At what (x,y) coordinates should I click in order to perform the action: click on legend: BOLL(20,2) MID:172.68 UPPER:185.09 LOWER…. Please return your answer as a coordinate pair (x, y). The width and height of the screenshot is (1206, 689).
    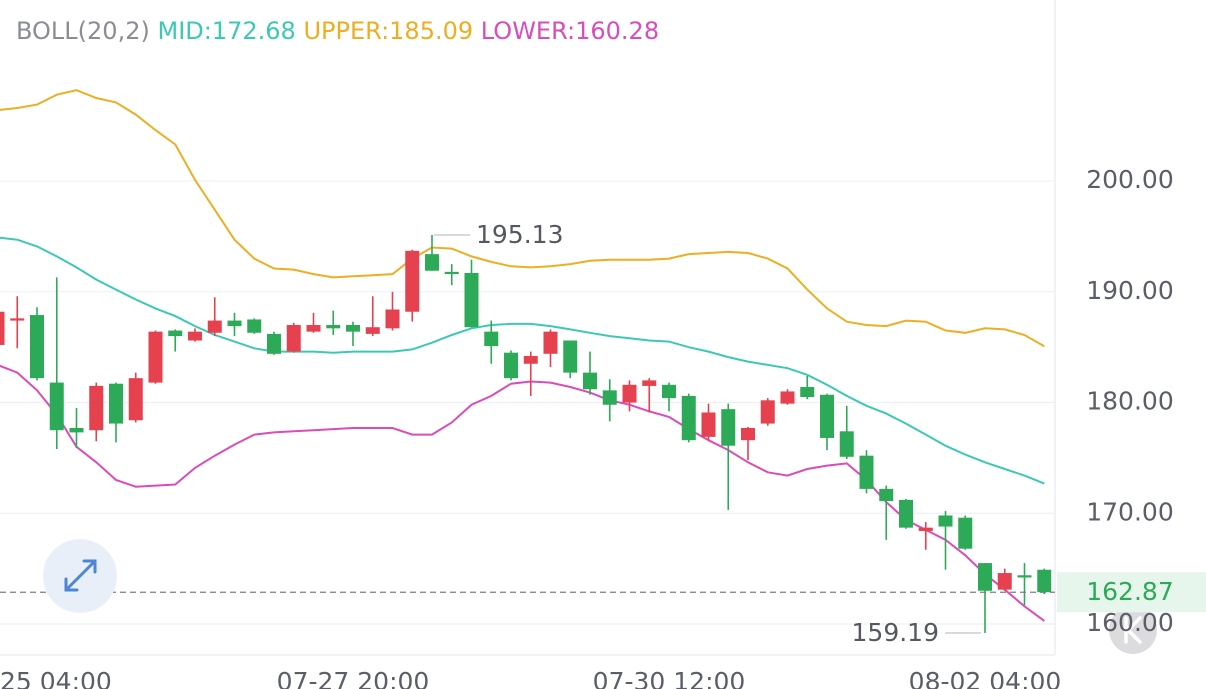
    Looking at the image, I should click on (337, 31).